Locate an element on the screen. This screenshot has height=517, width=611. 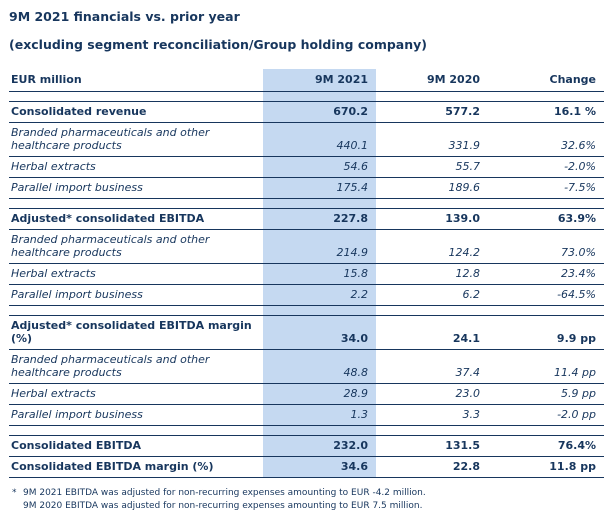
row-label: Consolidated EBITDA is located at coordinates (76, 445).